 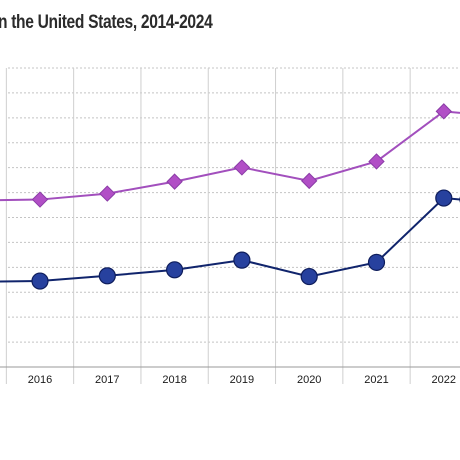 What do you see at coordinates (309, 380) in the screenshot?
I see `x-tick-label: 2020` at bounding box center [309, 380].